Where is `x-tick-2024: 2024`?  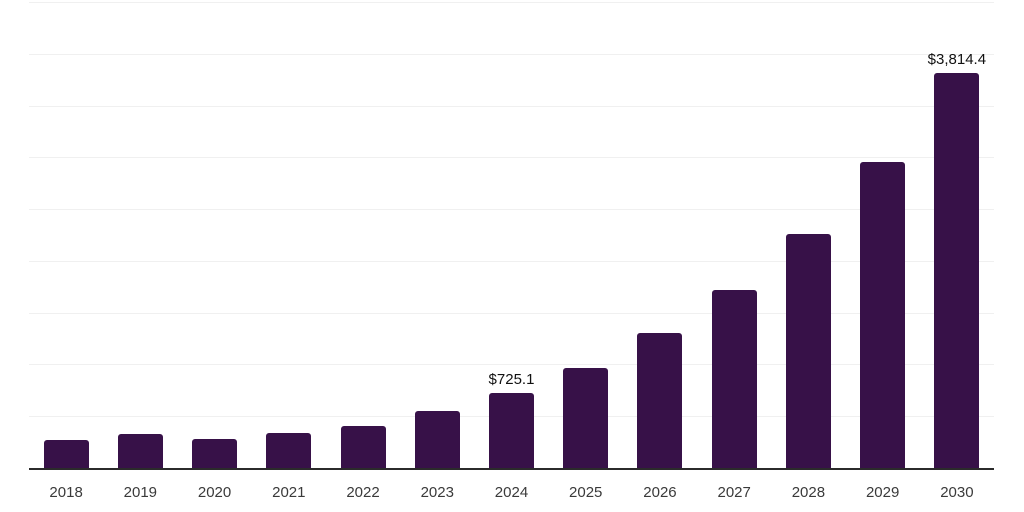
x-tick-2024: 2024 is located at coordinates (511, 492).